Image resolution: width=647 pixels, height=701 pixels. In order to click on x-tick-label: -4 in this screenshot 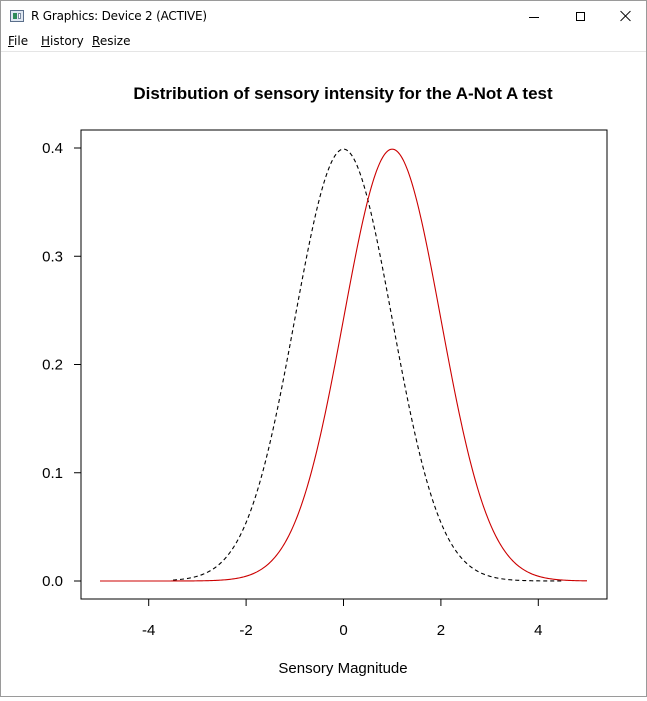, I will do `click(148, 630)`.